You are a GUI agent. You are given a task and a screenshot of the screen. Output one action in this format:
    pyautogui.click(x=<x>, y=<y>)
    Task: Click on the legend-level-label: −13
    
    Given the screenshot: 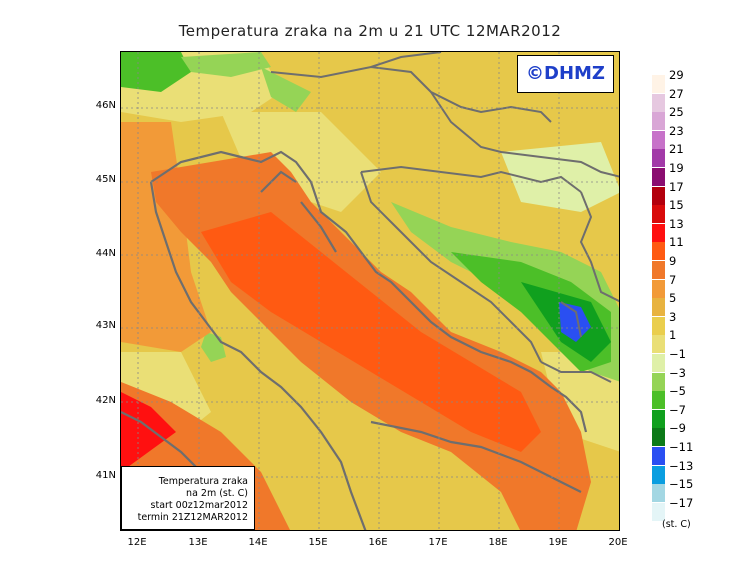 What is the action you would take?
    pyautogui.click(x=681, y=465)
    